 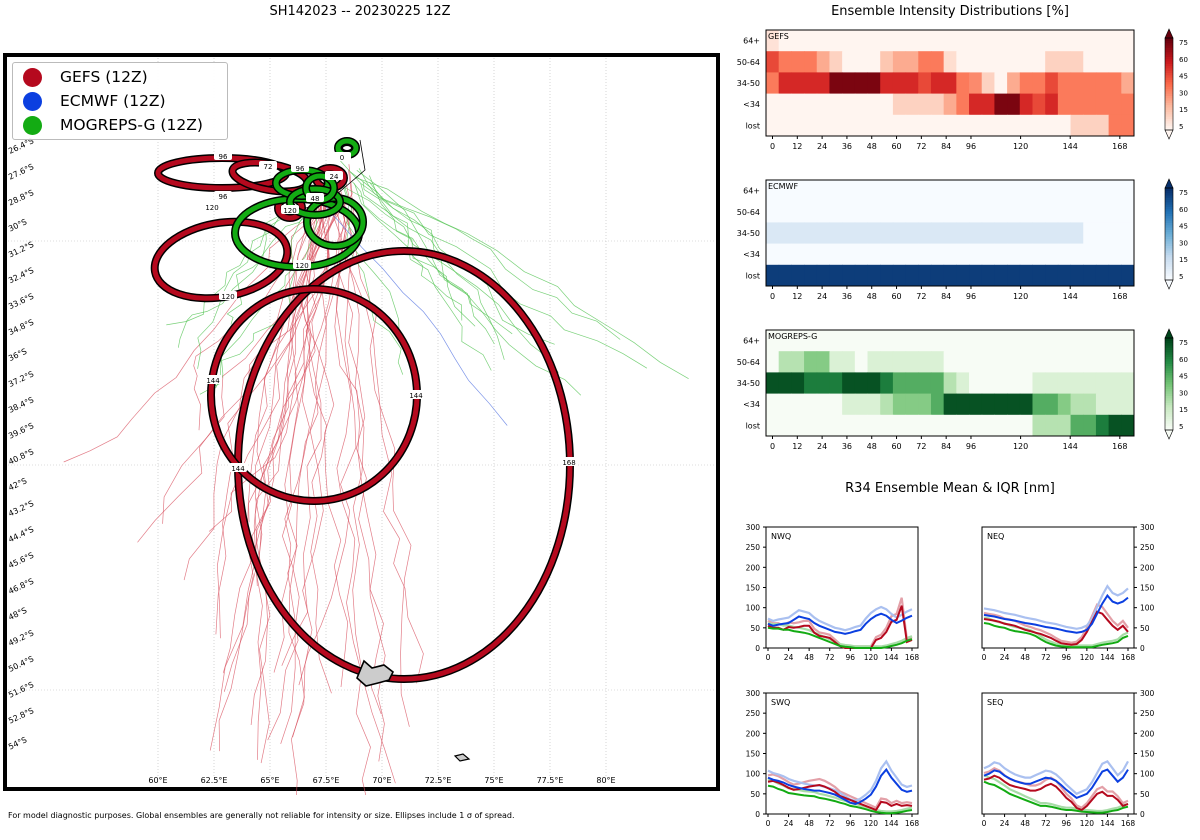 What do you see at coordinates (1147, 693) in the screenshot?
I see `y-tick-label: 300` at bounding box center [1147, 693].